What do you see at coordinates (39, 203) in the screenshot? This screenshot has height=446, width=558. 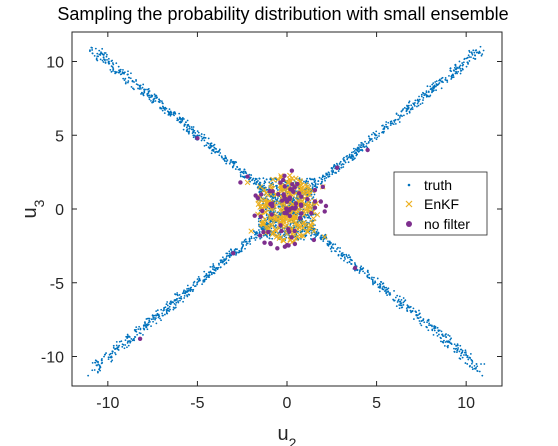 I see `y-axis-subscript: 3` at bounding box center [39, 203].